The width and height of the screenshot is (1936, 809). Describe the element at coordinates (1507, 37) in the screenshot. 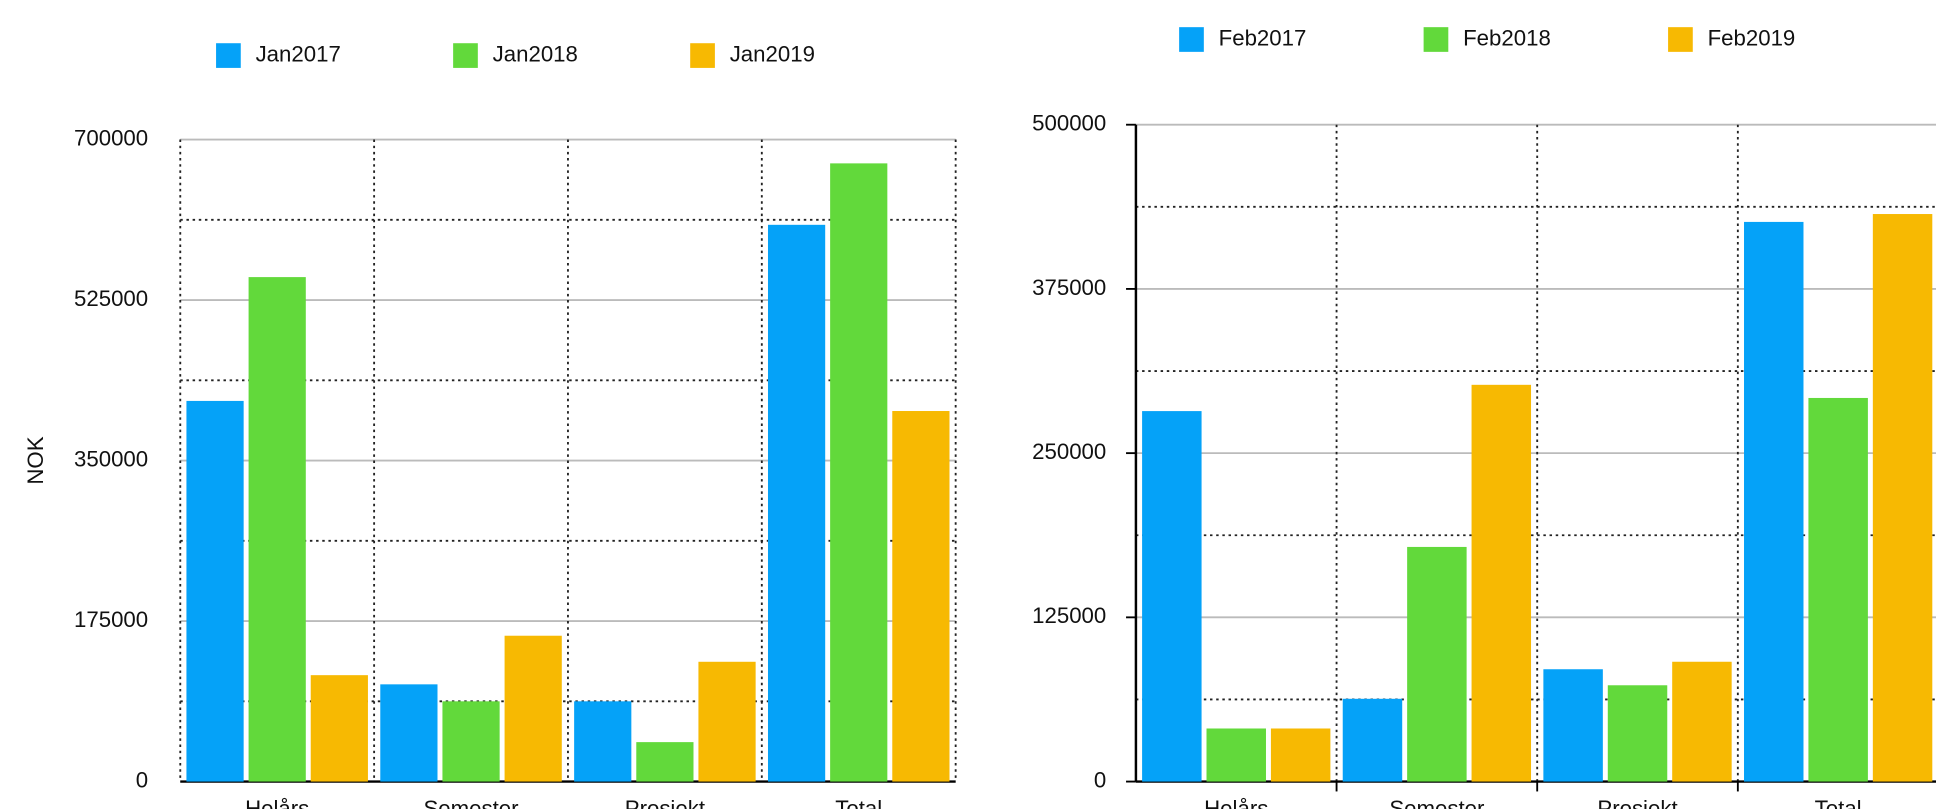

I see `legend-label: Feb2018` at that location.